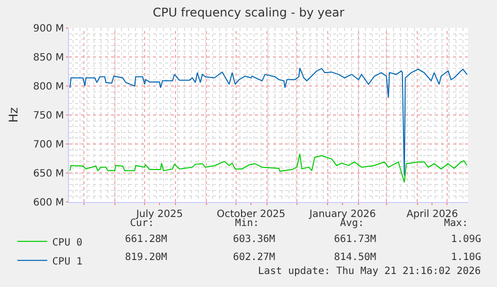 The image size is (497, 287). What do you see at coordinates (269, 168) in the screenshot?
I see `line-series` at bounding box center [269, 168].